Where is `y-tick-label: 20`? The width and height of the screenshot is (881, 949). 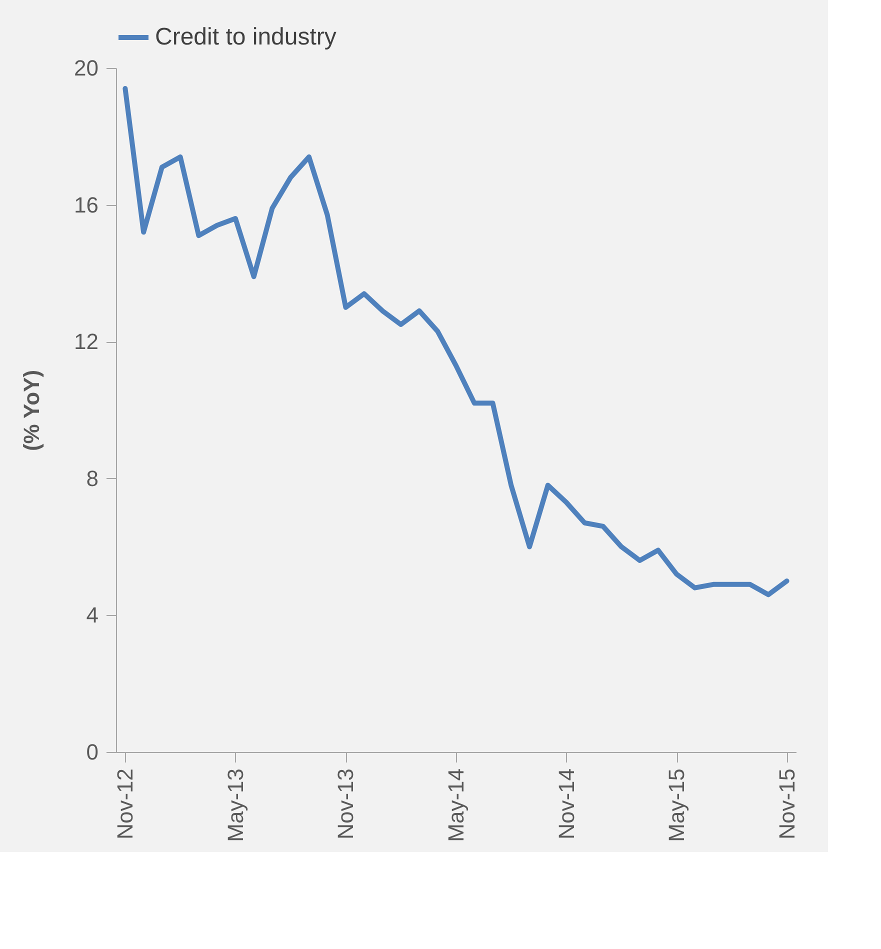 y-tick-label: 20 is located at coordinates (86, 68).